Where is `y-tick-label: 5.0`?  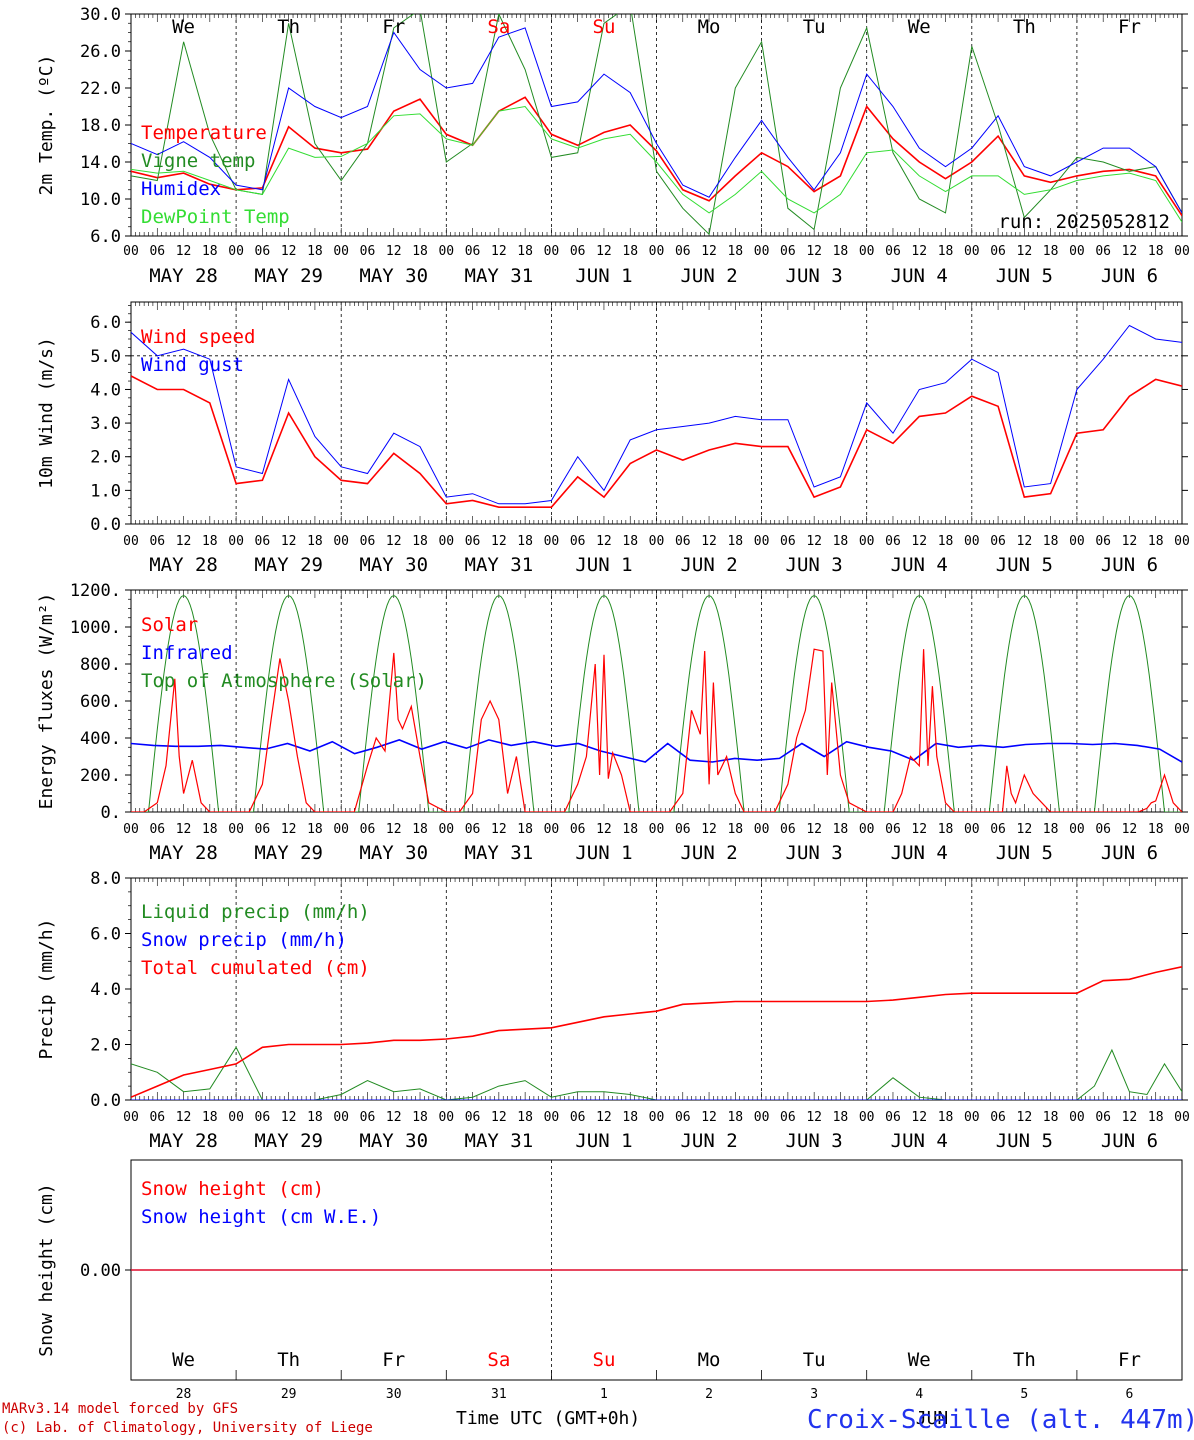
y-tick-label: 5.0 is located at coordinates (105, 357).